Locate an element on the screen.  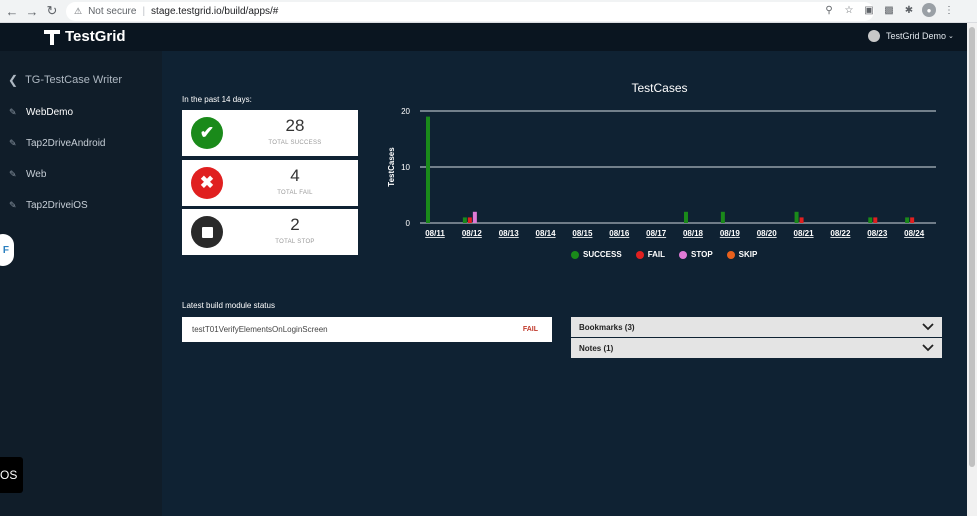
extension-icon: ▣ is located at coordinates (869, 10).